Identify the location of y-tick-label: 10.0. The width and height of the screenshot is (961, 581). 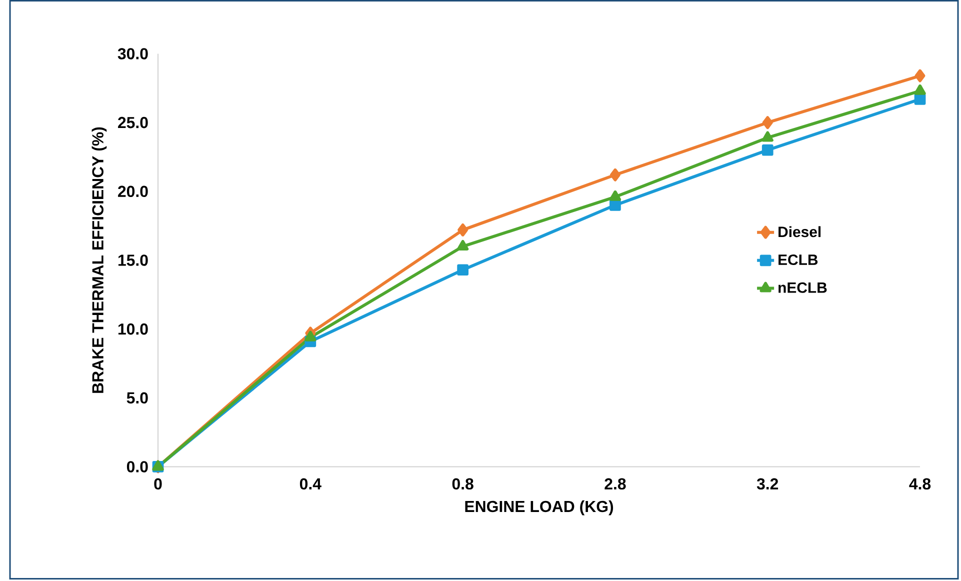
(133, 329).